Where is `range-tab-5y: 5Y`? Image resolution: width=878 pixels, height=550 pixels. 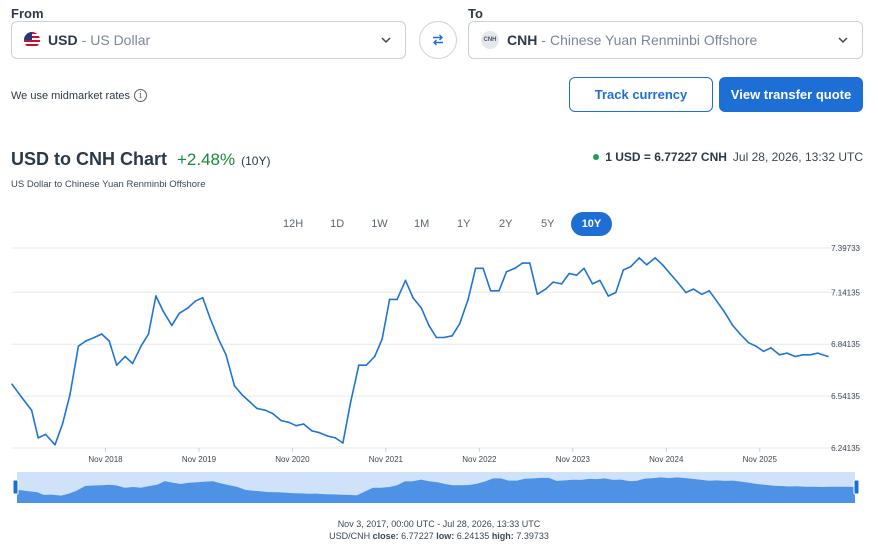
range-tab-5y: 5Y is located at coordinates (547, 224).